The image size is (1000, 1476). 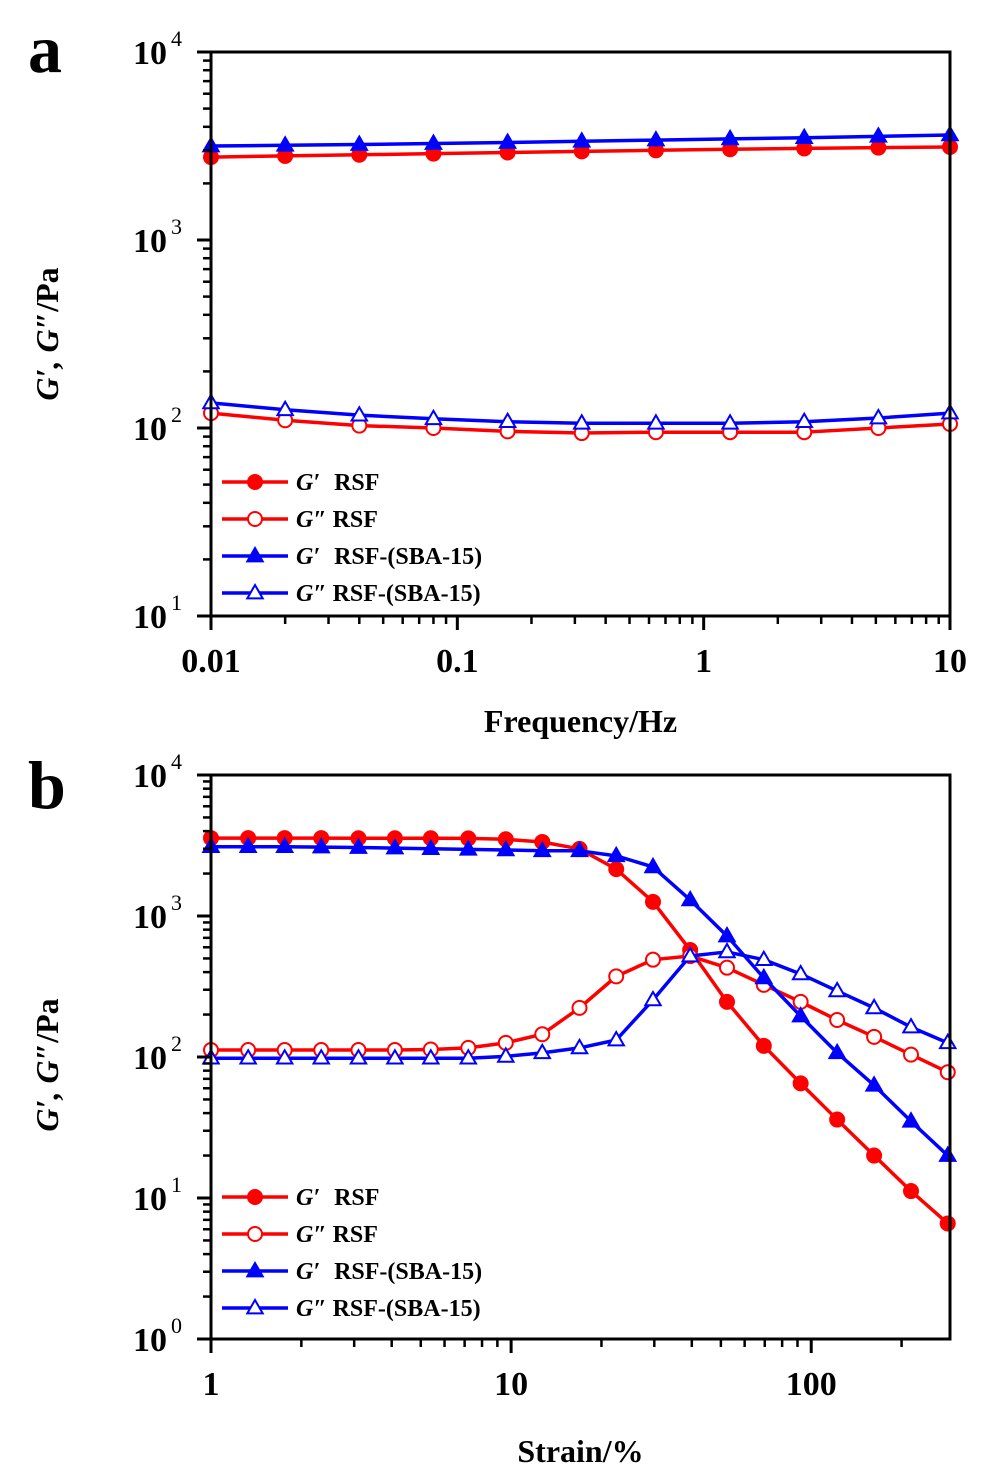 I want to click on panel-label-b: b, so click(x=47, y=785).